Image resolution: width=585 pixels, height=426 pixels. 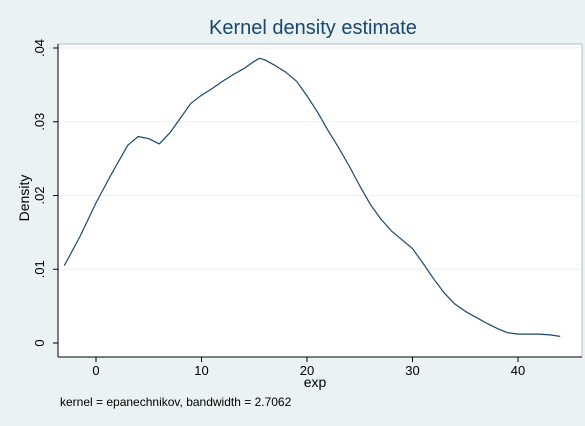 I want to click on y-tick-label: .04, so click(x=39, y=48).